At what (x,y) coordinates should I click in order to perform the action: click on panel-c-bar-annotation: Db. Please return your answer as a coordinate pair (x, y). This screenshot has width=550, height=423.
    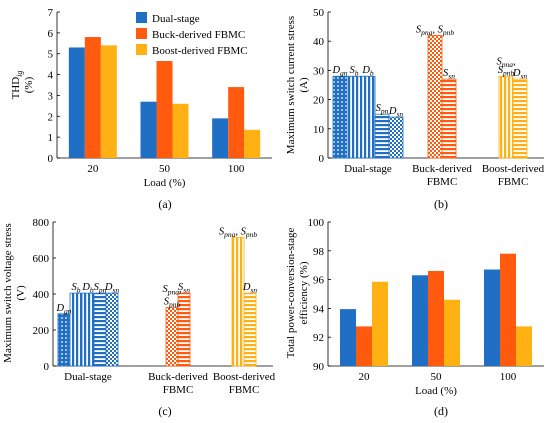
    Looking at the image, I should click on (87, 288).